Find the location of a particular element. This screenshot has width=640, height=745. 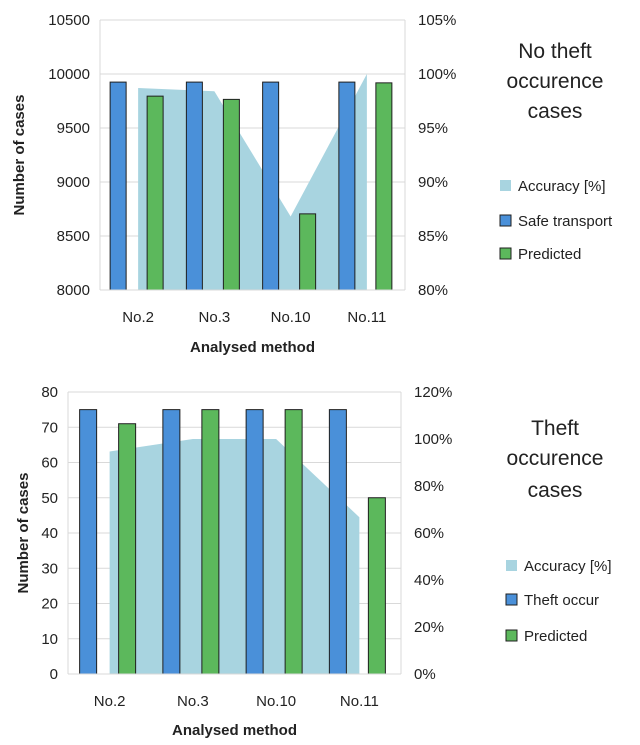

chart-title-line: Theft is located at coordinates (555, 428).